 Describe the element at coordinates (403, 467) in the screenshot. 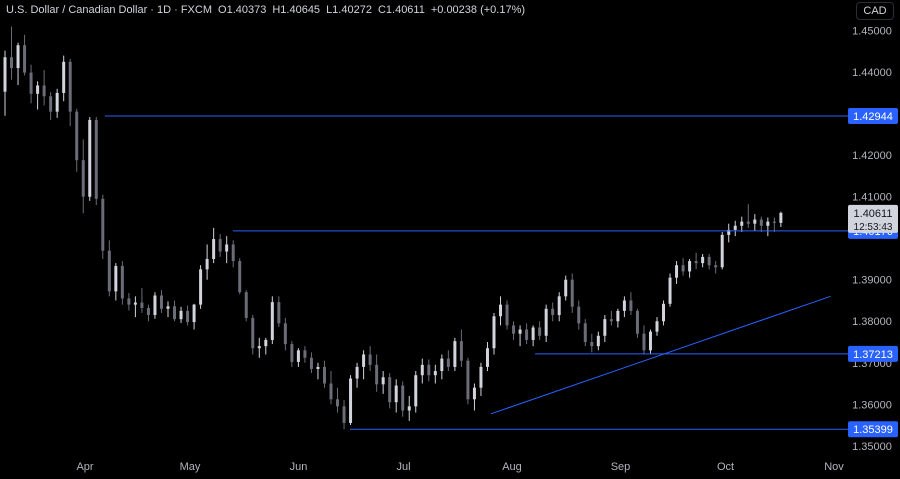

I see `time-tick-label: Jul` at that location.